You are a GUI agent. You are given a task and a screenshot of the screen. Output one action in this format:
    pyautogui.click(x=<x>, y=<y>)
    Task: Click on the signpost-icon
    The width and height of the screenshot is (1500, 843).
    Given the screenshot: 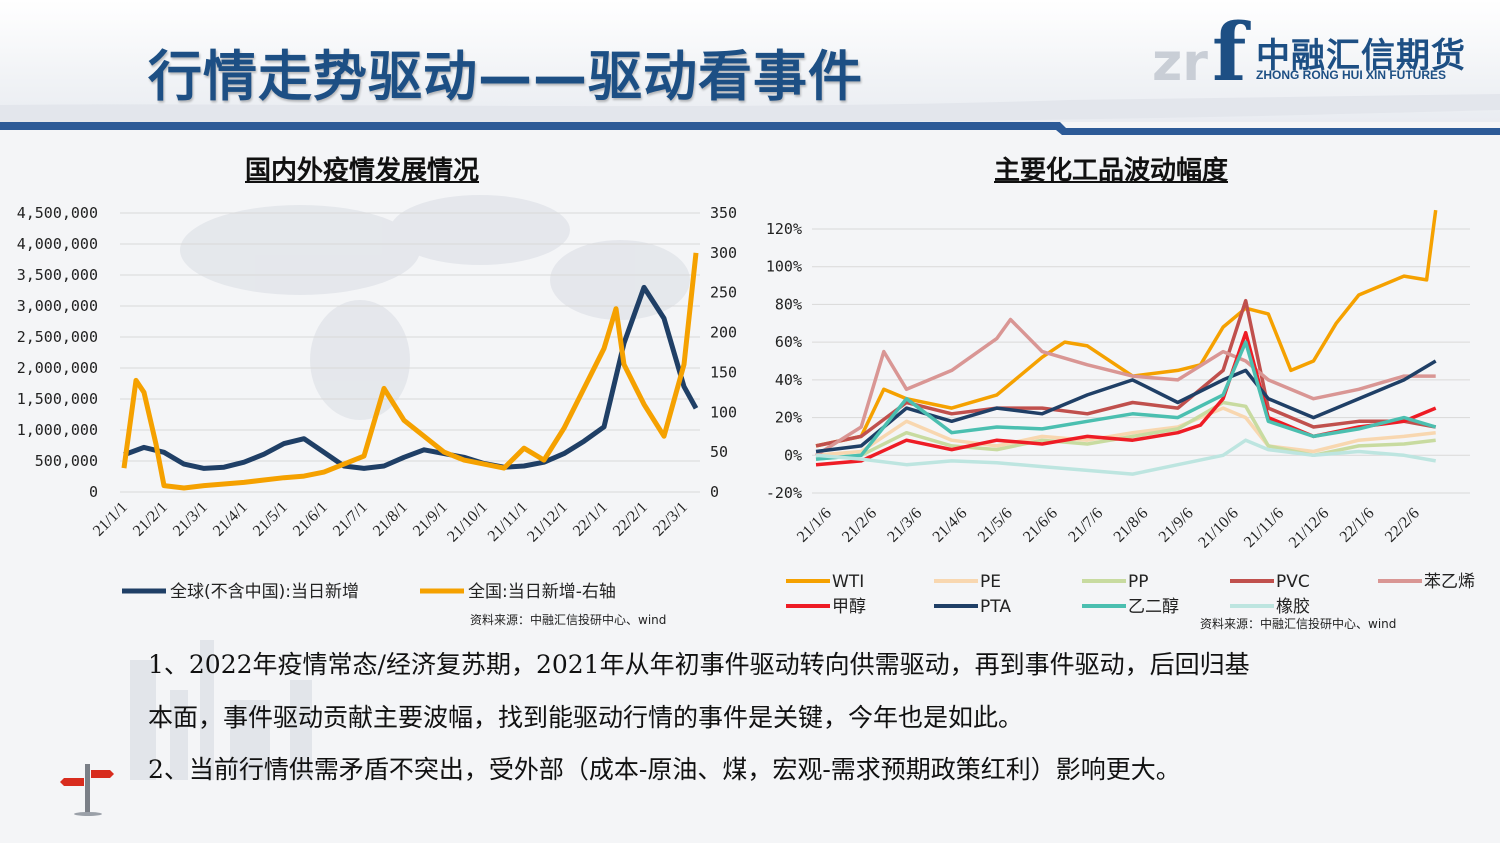 What is the action you would take?
    pyautogui.click(x=87, y=790)
    